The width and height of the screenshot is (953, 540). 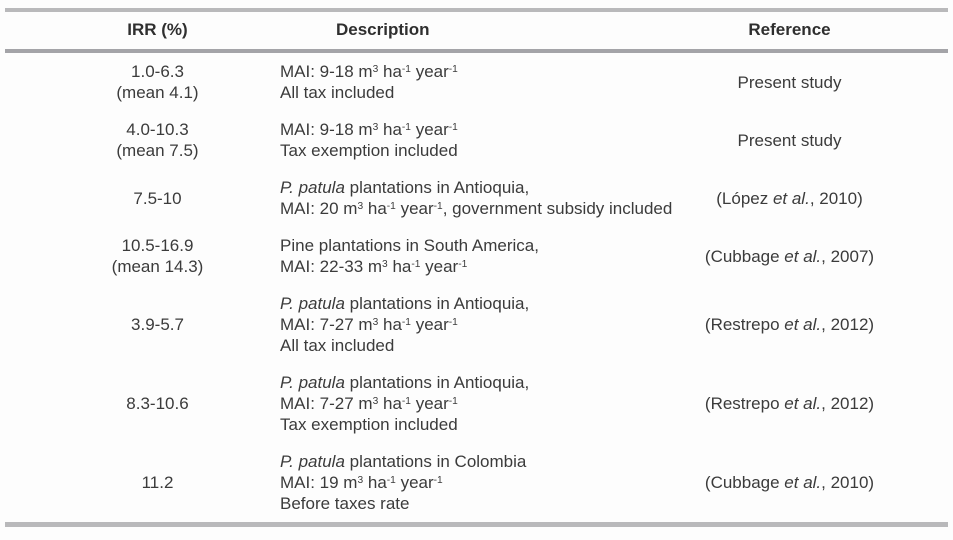 What do you see at coordinates (157, 92) in the screenshot?
I see `text-line: (mean 4.1)` at bounding box center [157, 92].